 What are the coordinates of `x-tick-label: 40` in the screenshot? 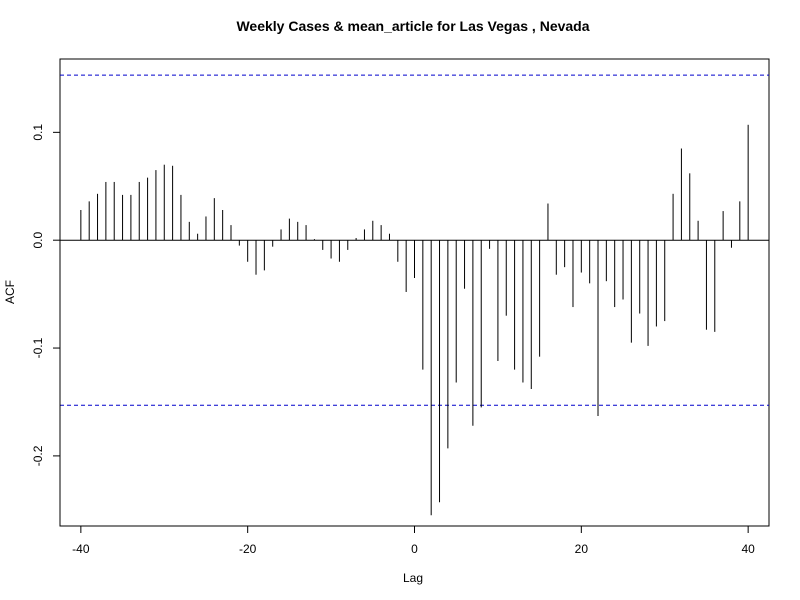 It's located at (748, 549).